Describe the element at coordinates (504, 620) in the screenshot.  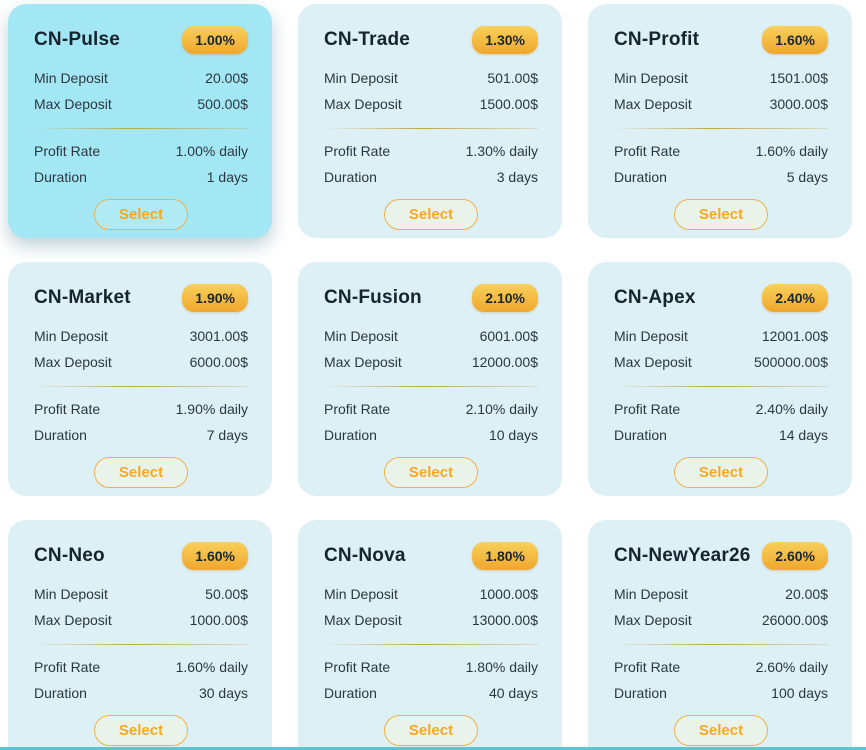
I see `max-deposit-value: 13000.00$` at that location.